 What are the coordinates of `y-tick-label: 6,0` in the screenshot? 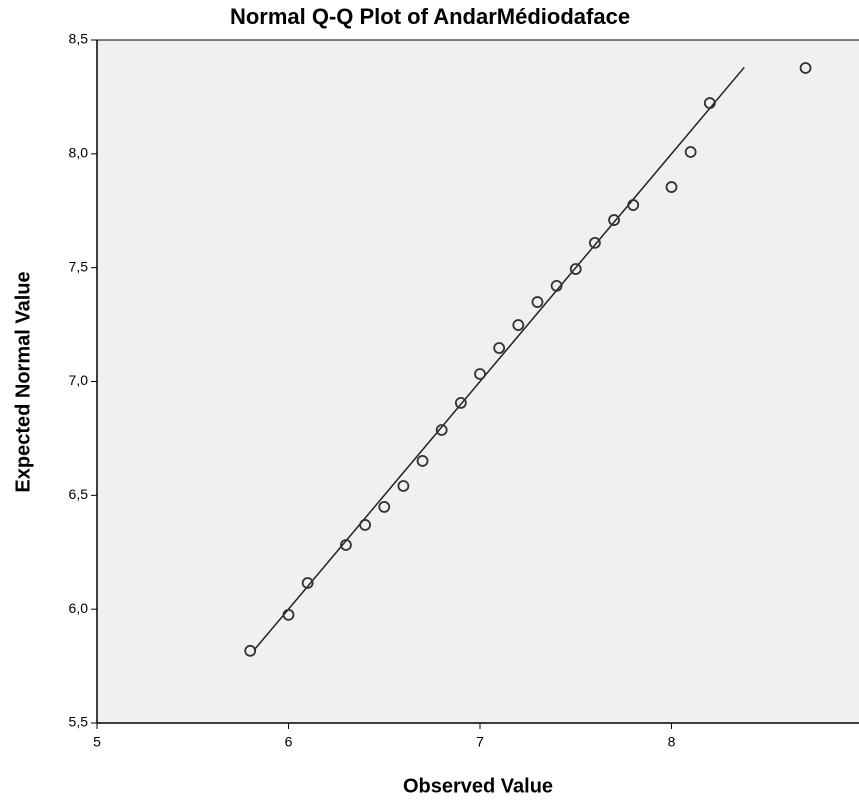 It's located at (79, 608).